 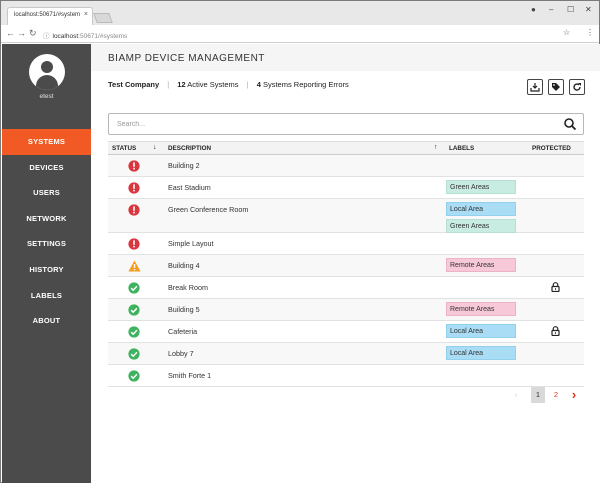 What do you see at coordinates (570, 124) in the screenshot?
I see `search-icon` at bounding box center [570, 124].